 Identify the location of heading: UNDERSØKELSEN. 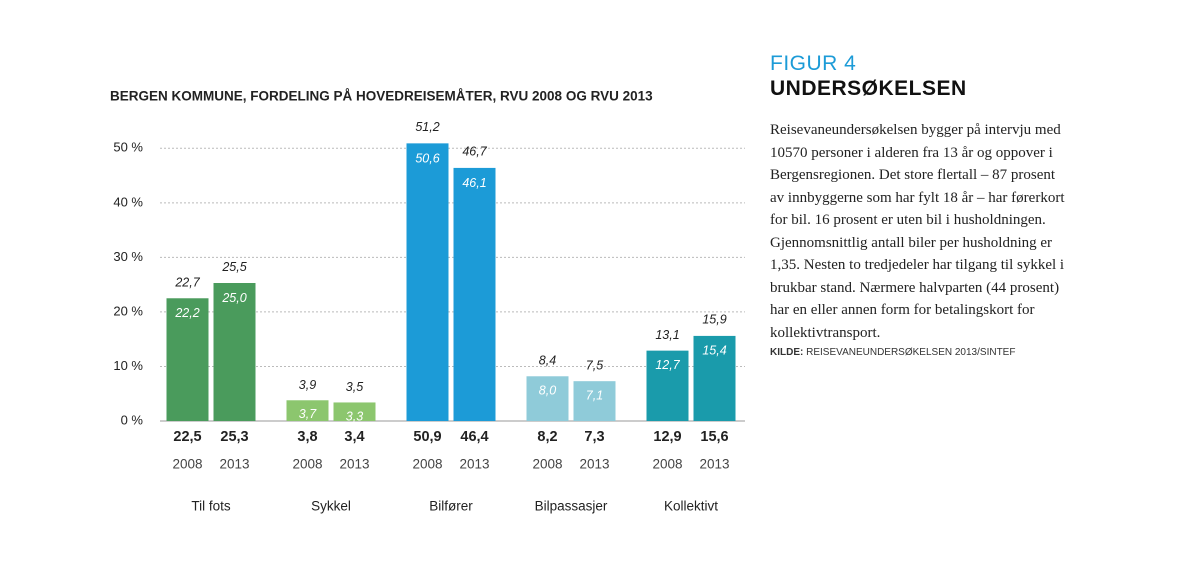
(868, 88).